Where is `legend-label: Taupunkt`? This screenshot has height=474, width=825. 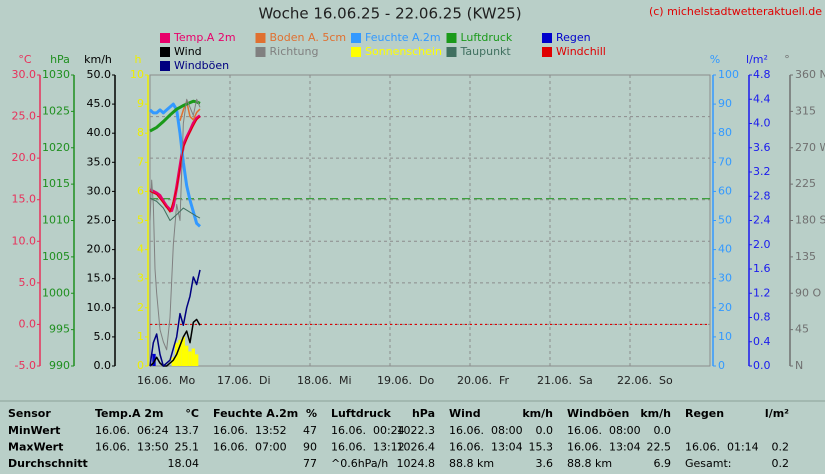 legend-label: Taupunkt is located at coordinates (486, 51).